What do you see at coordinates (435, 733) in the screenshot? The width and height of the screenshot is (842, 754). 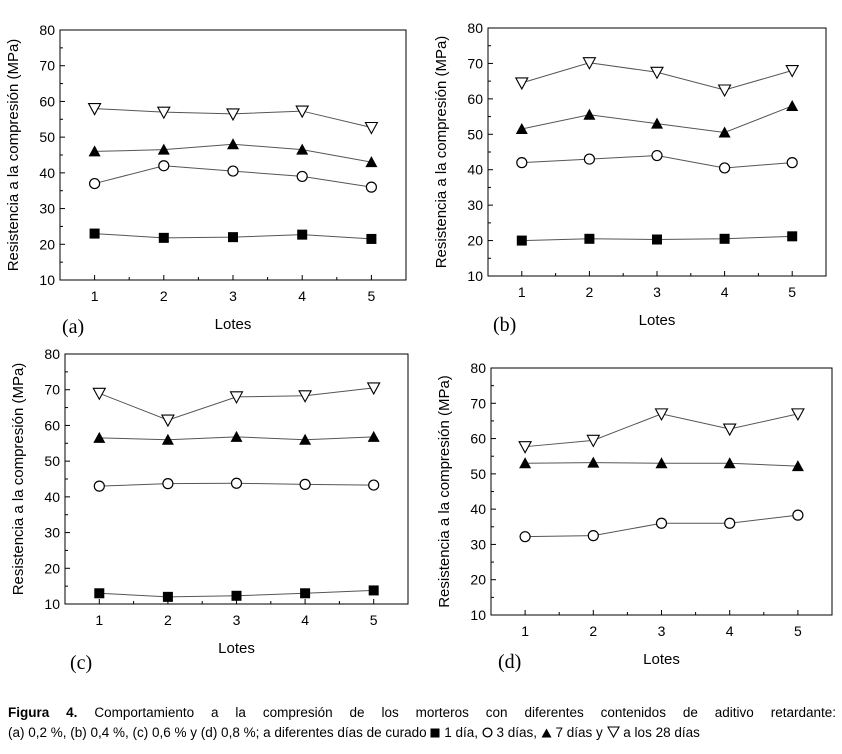 I see `filled-square-icon` at bounding box center [435, 733].